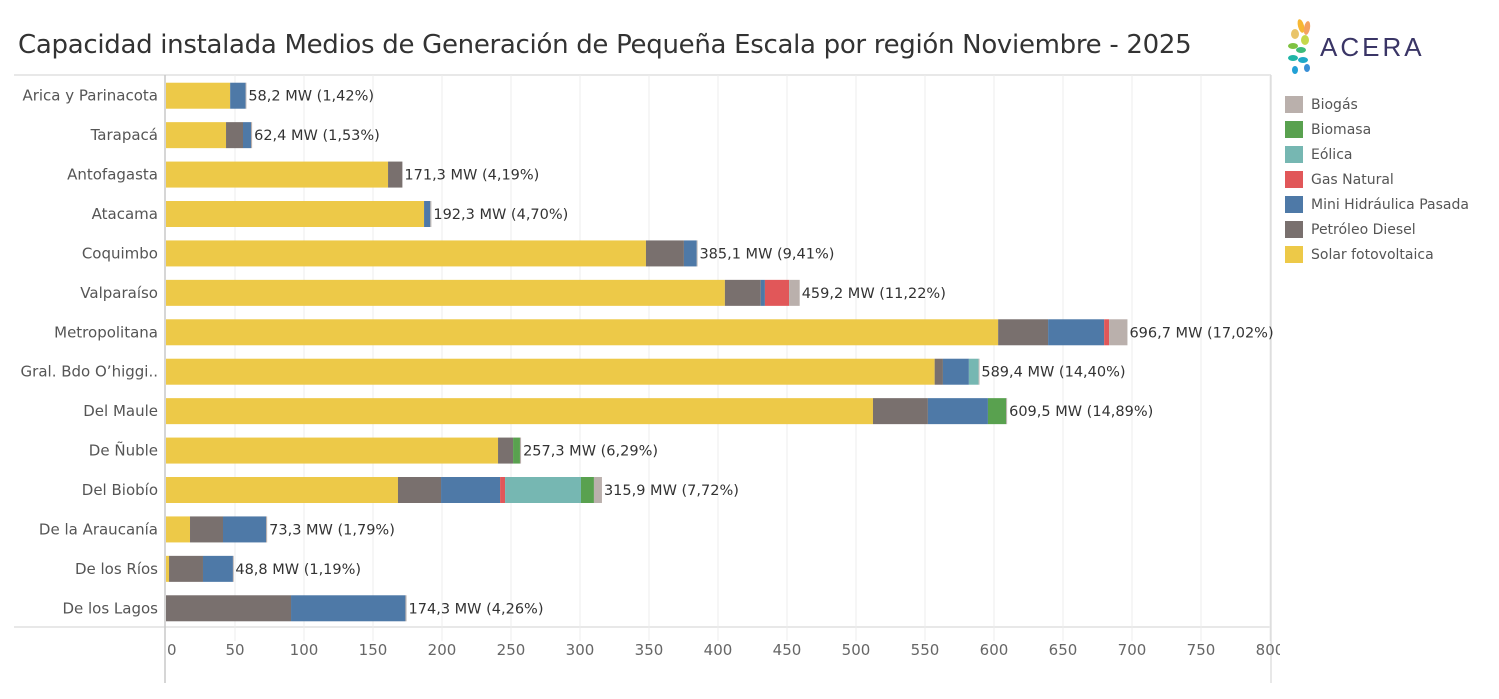 The height and width of the screenshot is (699, 1499). Describe the element at coordinates (1377, 204) in the screenshot. I see `legend-item: Mini Hidráulica Pasada` at that location.